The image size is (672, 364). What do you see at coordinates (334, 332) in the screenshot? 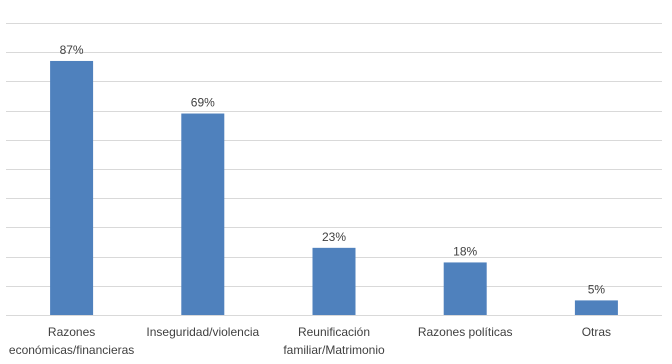
I see `x-tick-label-line: Reunificación` at bounding box center [334, 332].